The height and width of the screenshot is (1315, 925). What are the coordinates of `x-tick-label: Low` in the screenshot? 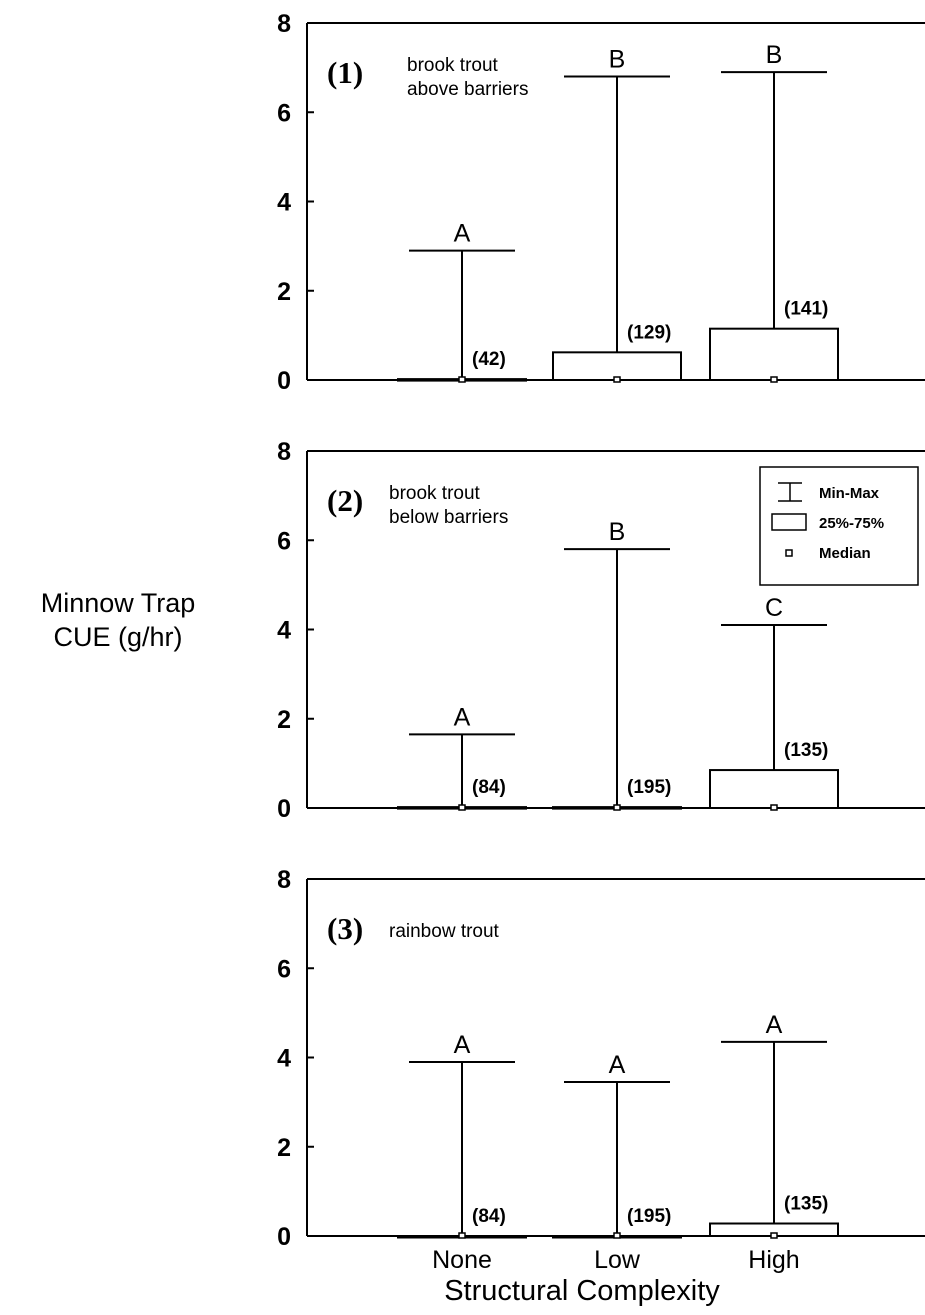 It's located at (617, 1260).